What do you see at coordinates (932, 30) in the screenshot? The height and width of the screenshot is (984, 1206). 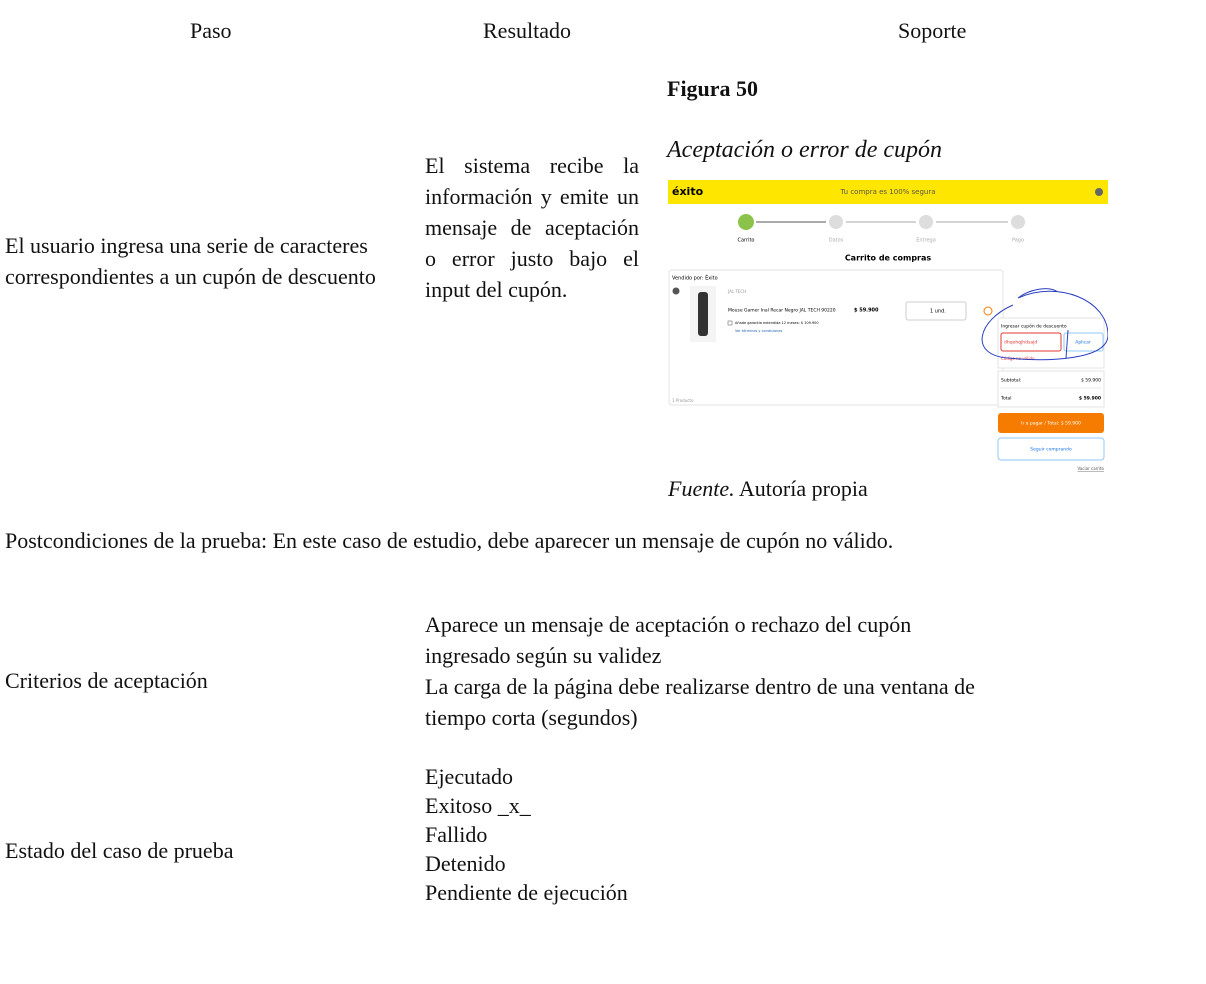 I see `column-header: Soporte` at bounding box center [932, 30].